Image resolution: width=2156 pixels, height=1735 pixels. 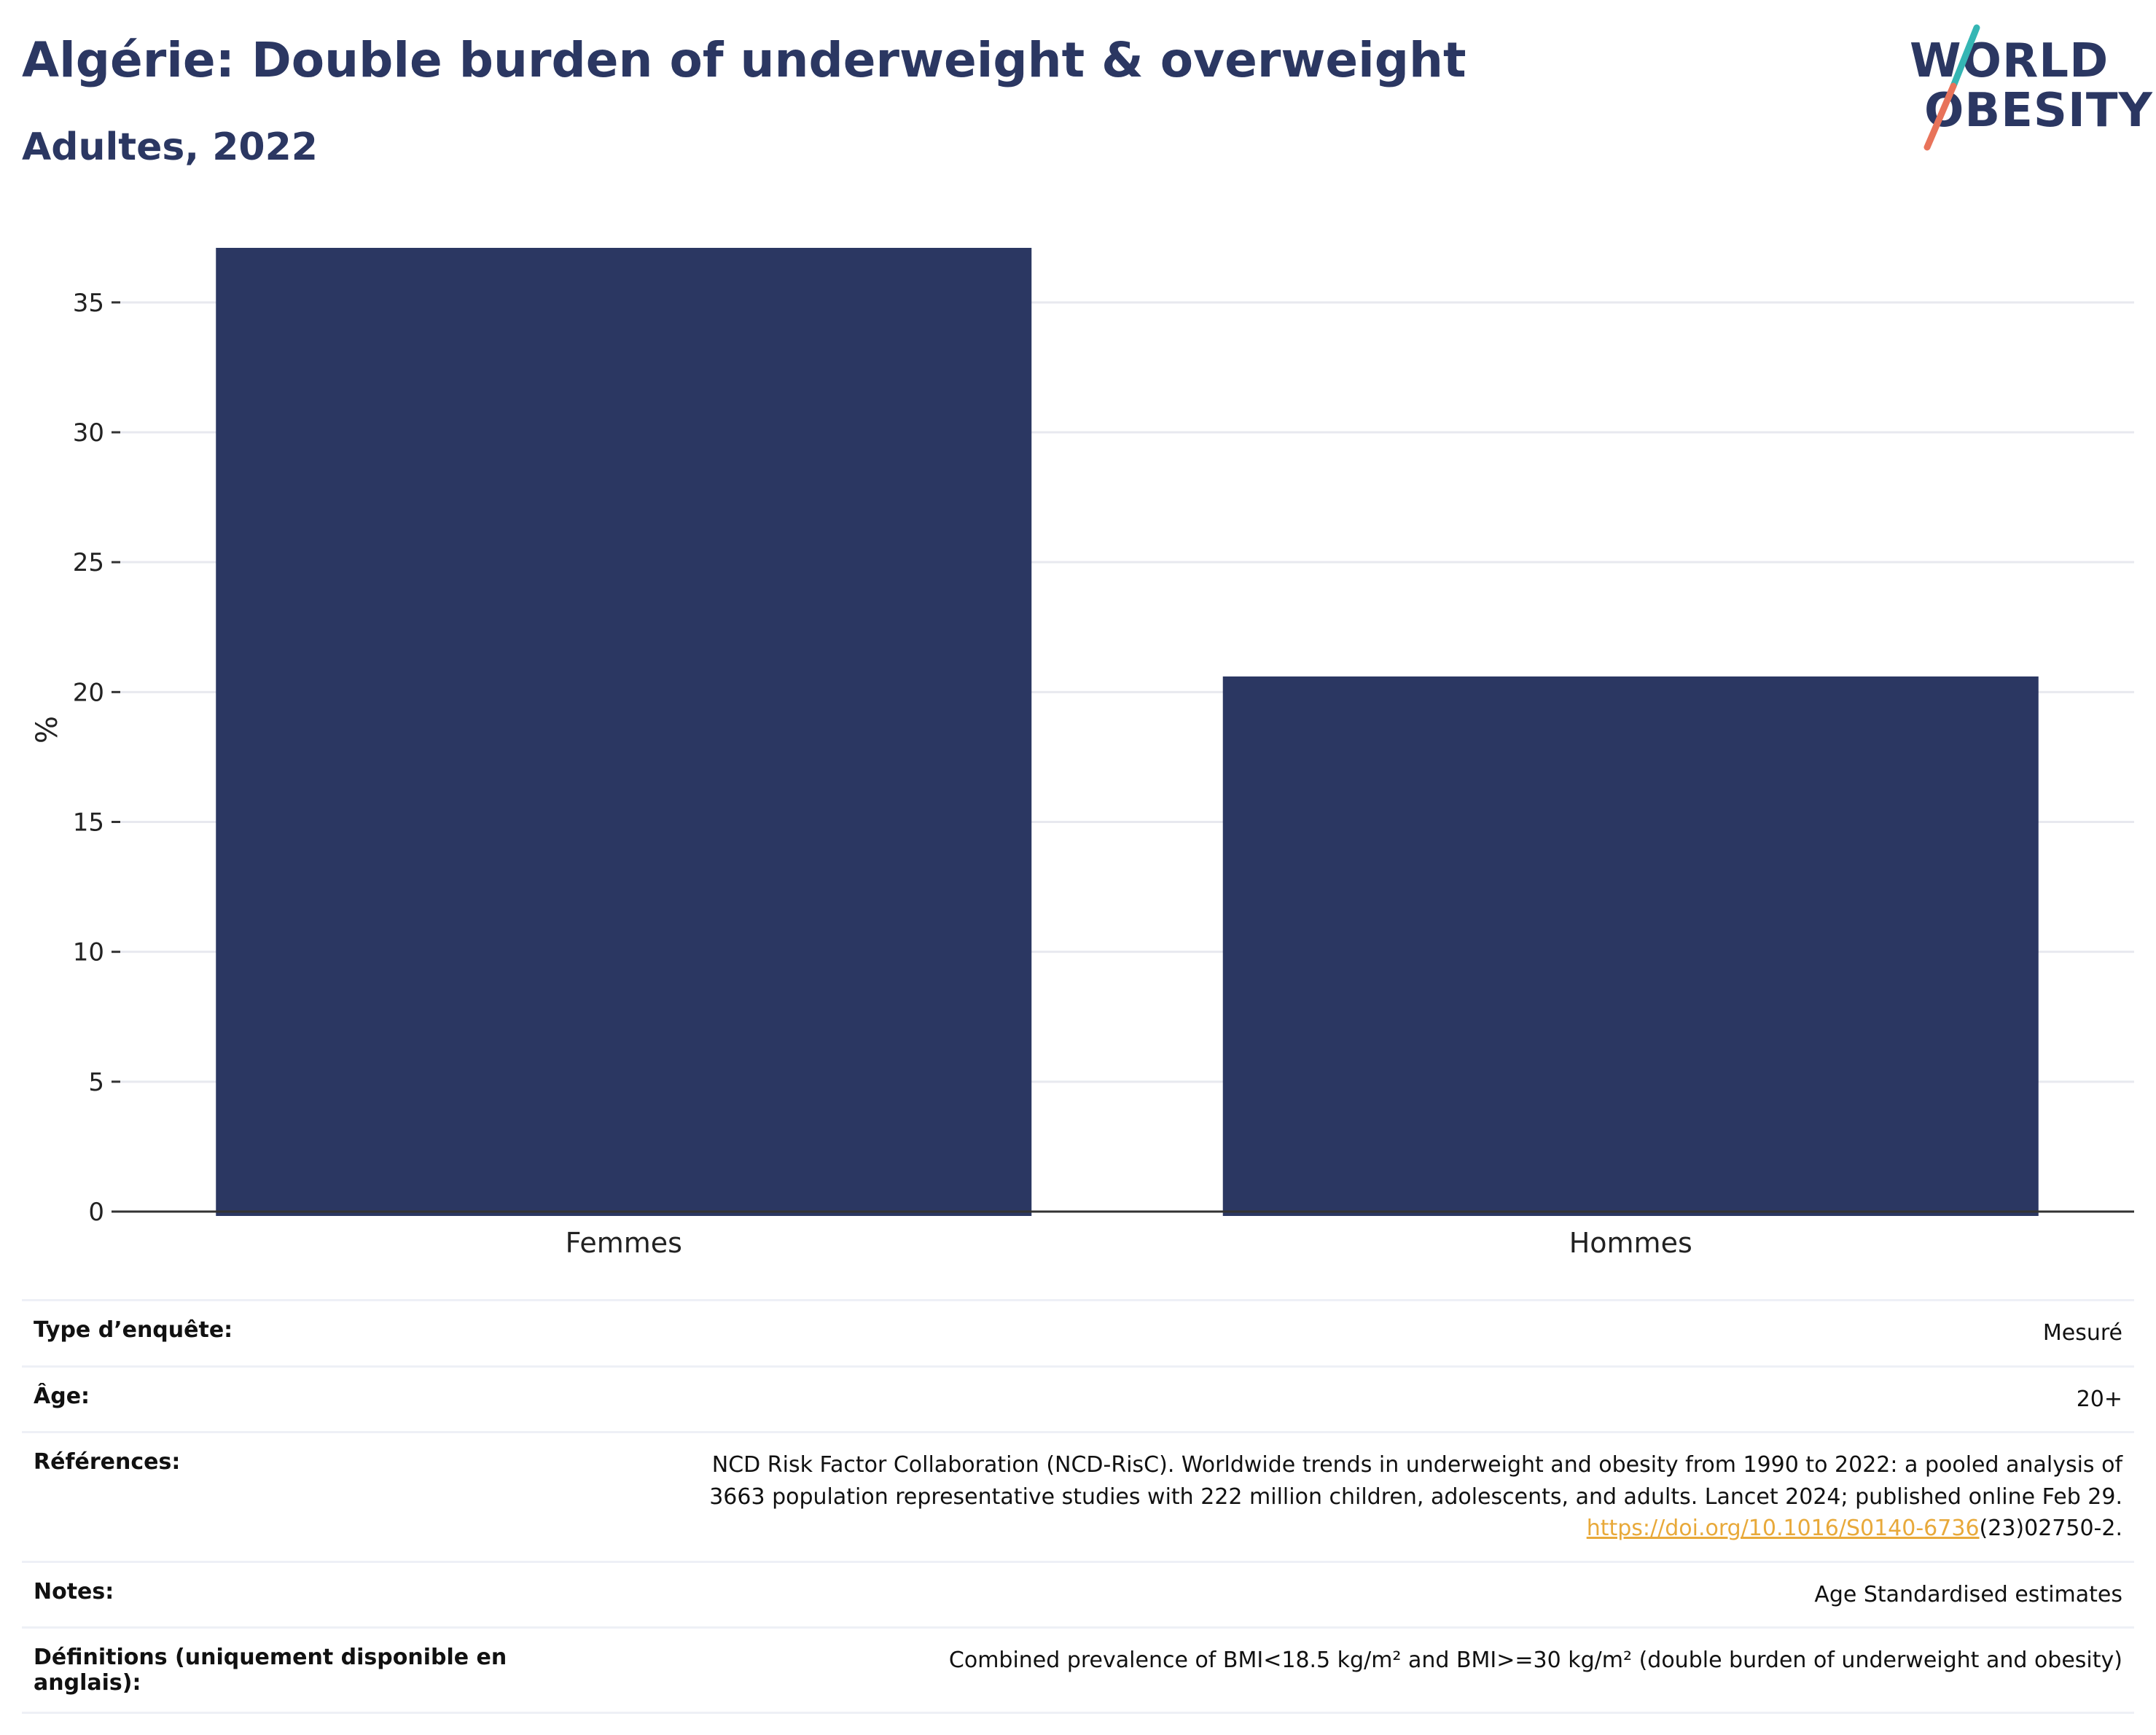 I want to click on logo-word-1: WORLD, so click(x=2010, y=61).